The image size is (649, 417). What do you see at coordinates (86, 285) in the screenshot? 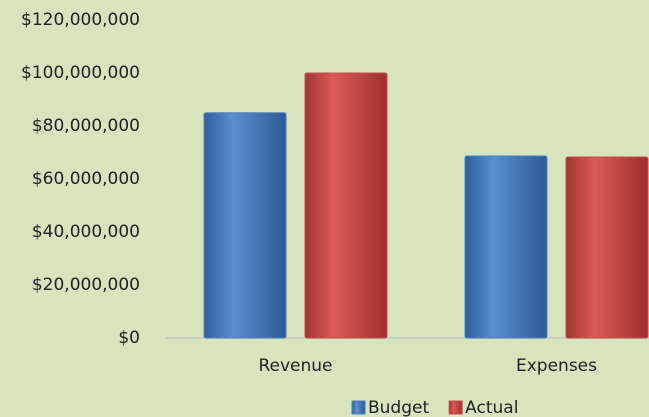
I see `y-tick-label: $20,000,000` at bounding box center [86, 285].